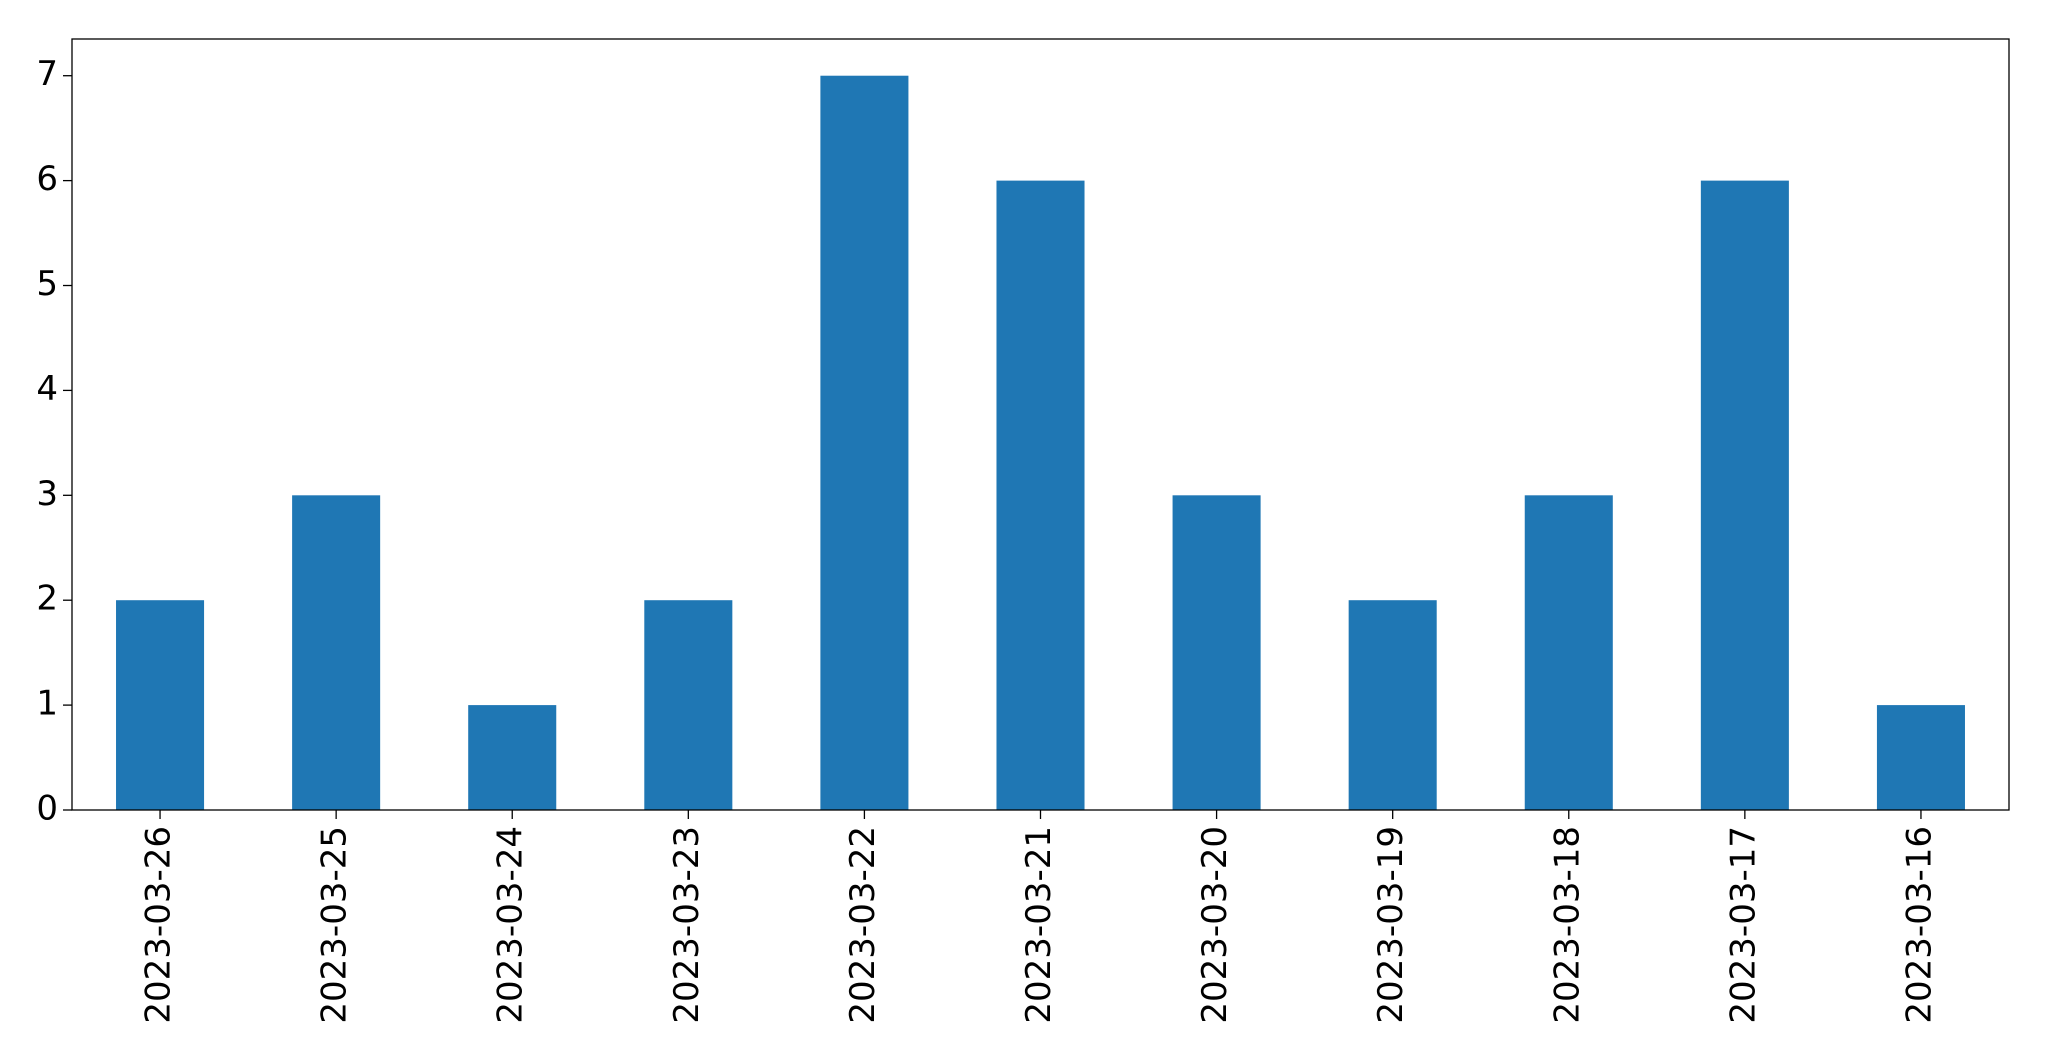 This screenshot has width=2049, height=1061. What do you see at coordinates (863, 925) in the screenshot?
I see `x-tick-label: 2023-03-22` at bounding box center [863, 925].